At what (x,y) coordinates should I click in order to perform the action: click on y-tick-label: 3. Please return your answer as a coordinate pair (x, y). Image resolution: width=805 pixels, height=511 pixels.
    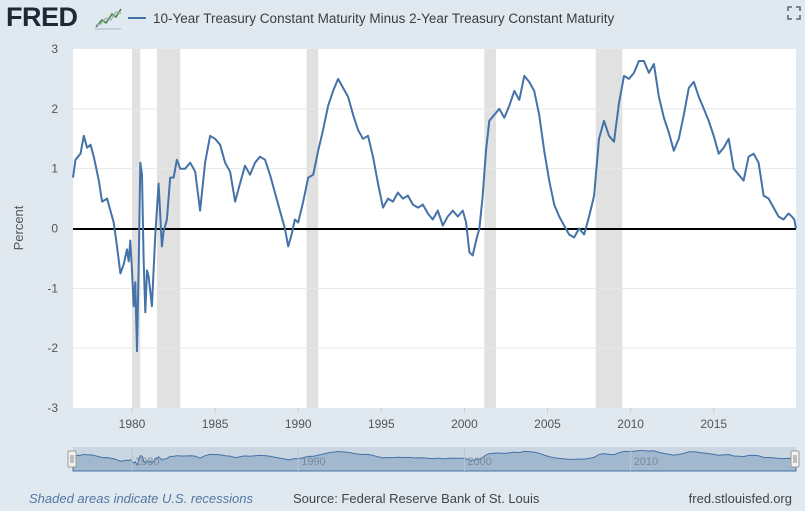
    Looking at the image, I should click on (54, 49).